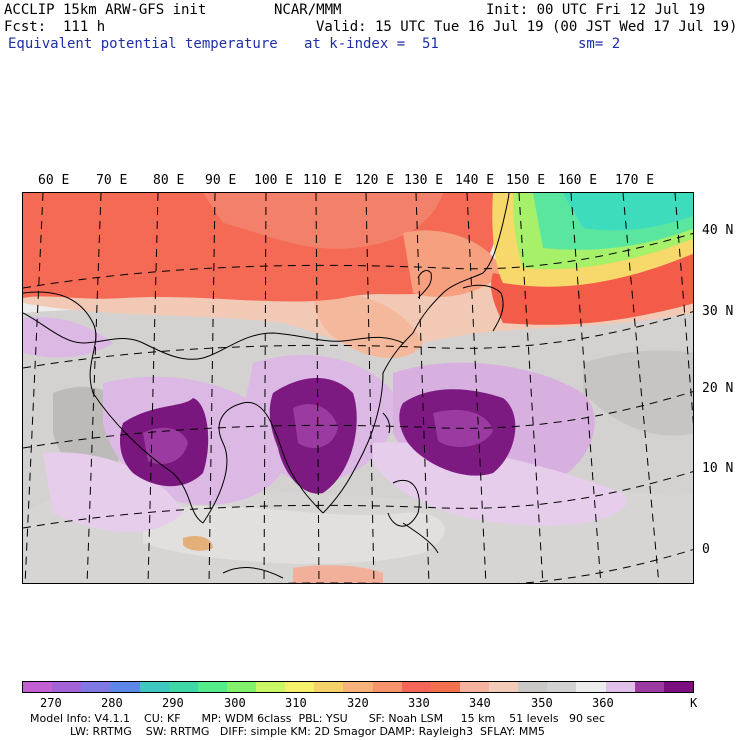 This screenshot has height=740, width=740. I want to click on lon-label: 70 E, so click(112, 180).